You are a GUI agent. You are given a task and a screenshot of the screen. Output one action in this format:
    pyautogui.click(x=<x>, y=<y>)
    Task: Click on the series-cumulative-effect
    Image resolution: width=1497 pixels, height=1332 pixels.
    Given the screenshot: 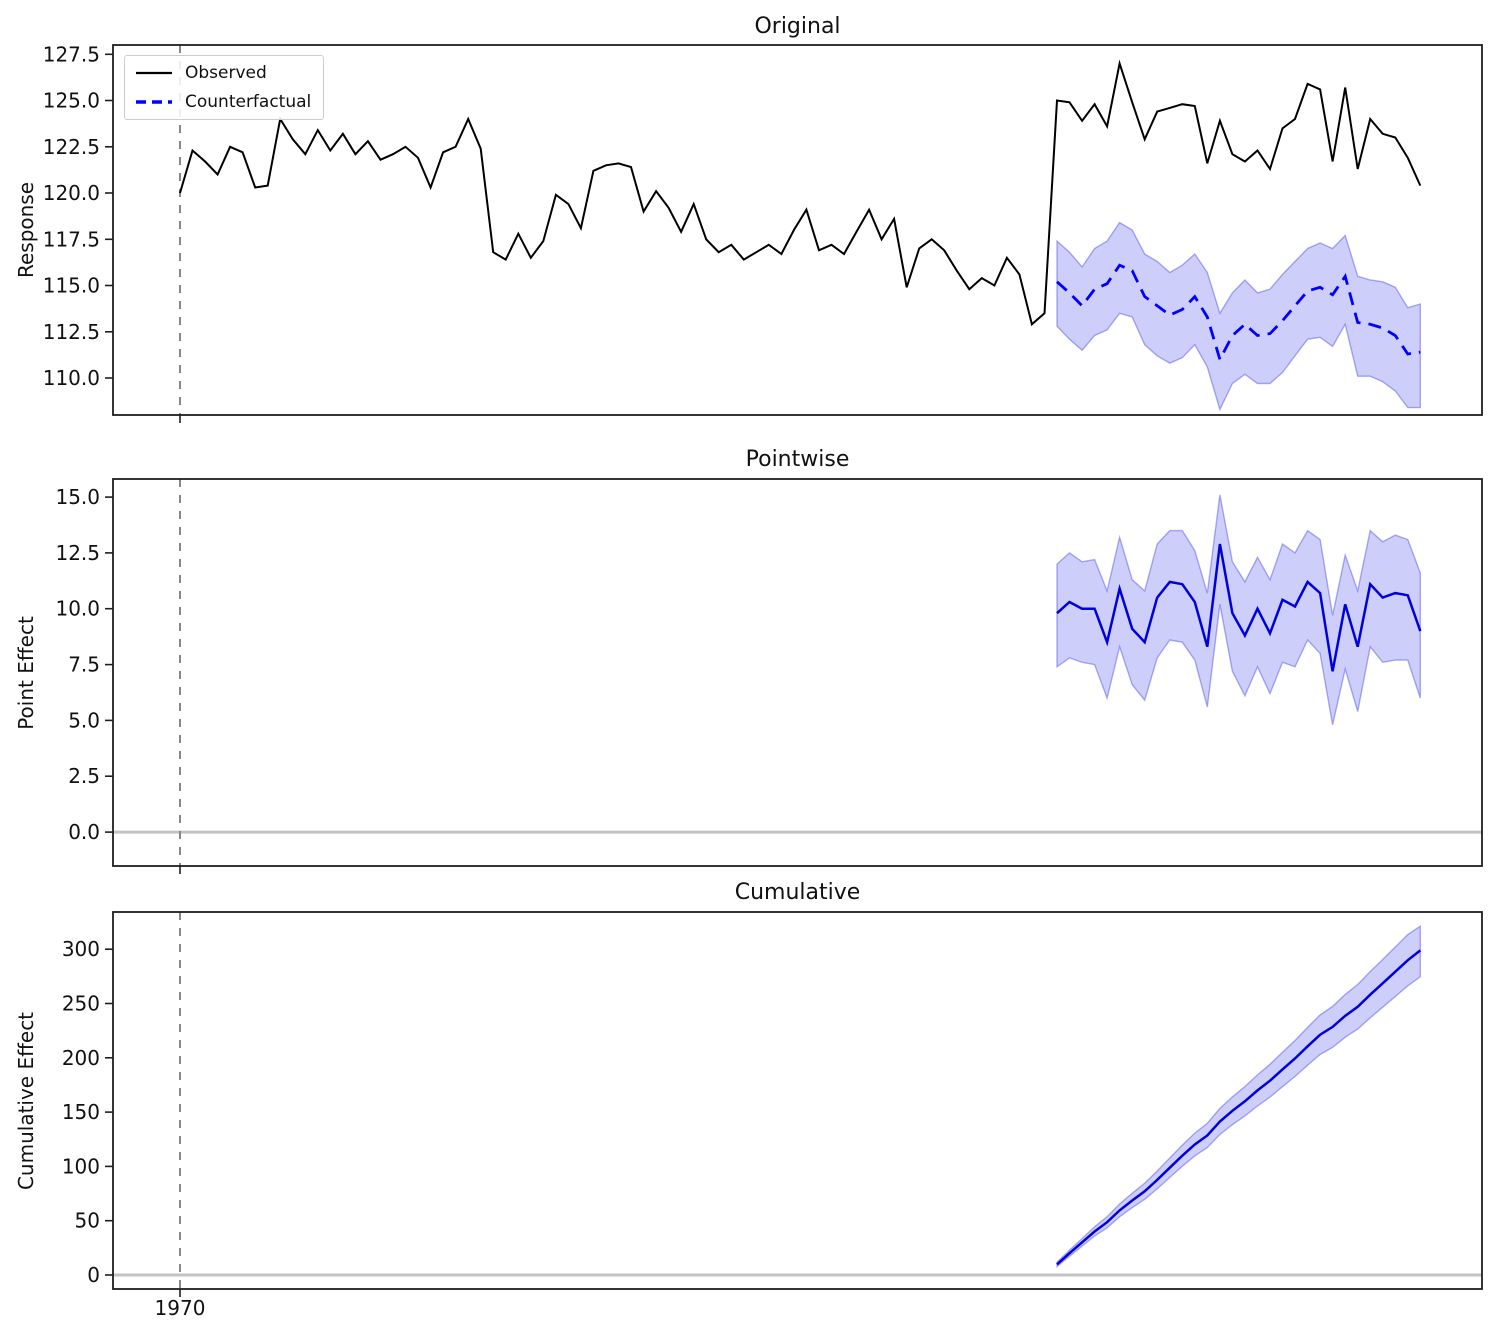 What is the action you would take?
    pyautogui.click(x=1239, y=1107)
    